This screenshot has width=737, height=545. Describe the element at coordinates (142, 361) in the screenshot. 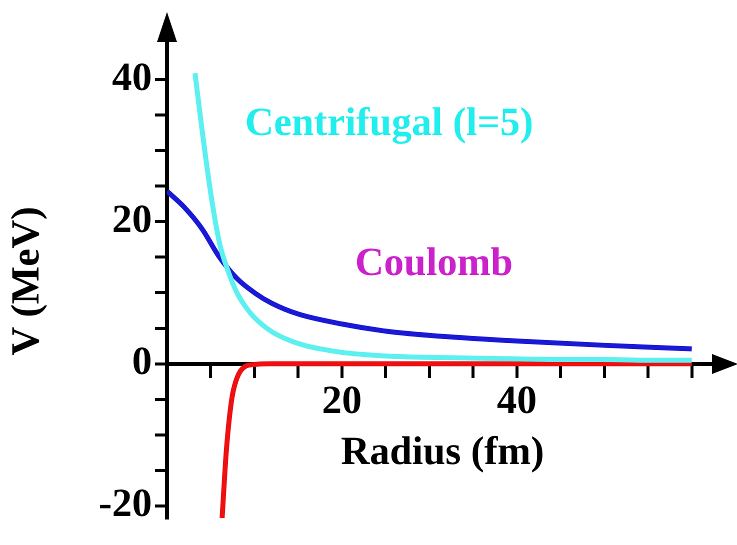

I see `y-tick-label: 0` at that location.